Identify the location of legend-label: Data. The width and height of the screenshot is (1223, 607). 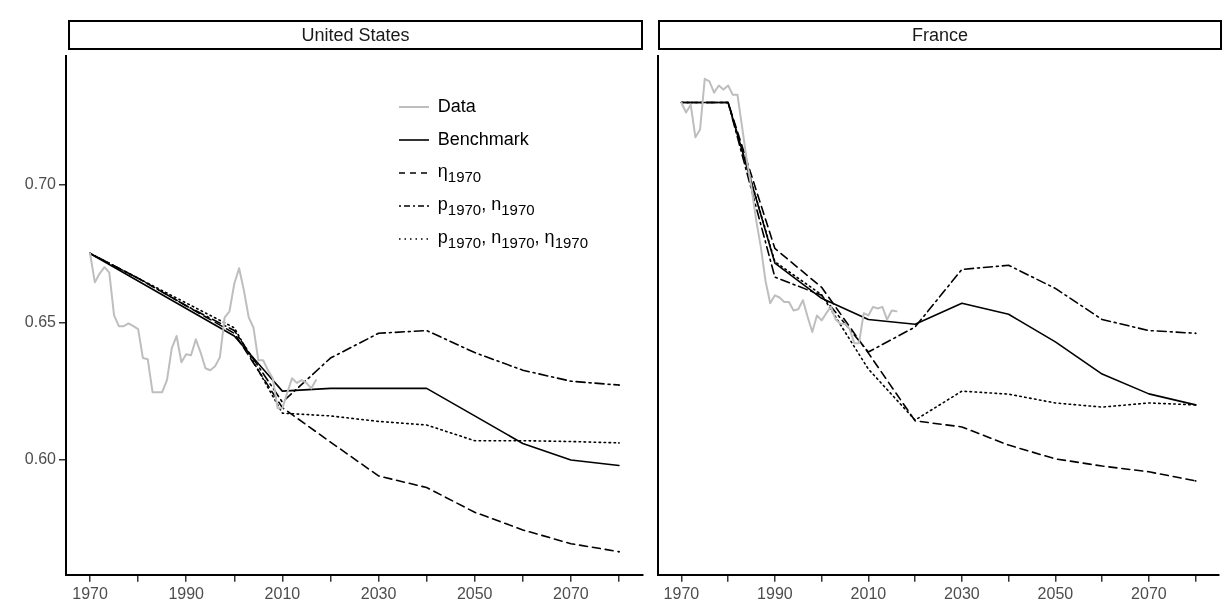
(456, 106).